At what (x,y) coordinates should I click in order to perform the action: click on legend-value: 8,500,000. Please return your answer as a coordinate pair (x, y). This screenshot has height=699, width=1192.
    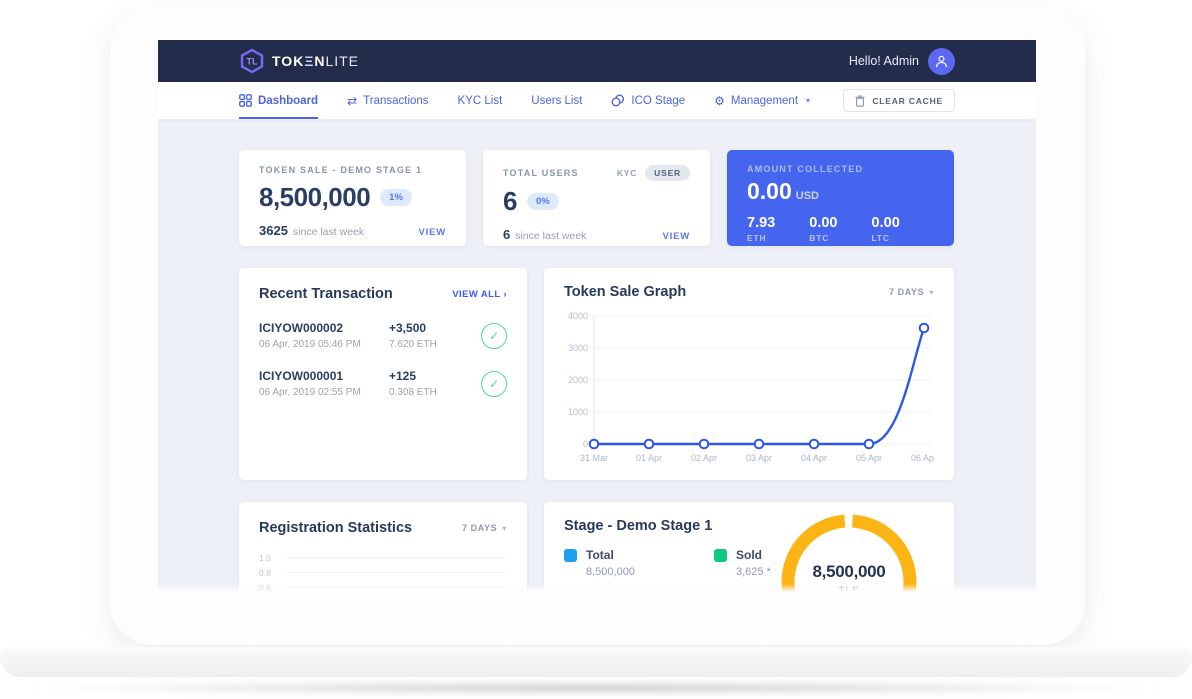
    Looking at the image, I should click on (610, 572).